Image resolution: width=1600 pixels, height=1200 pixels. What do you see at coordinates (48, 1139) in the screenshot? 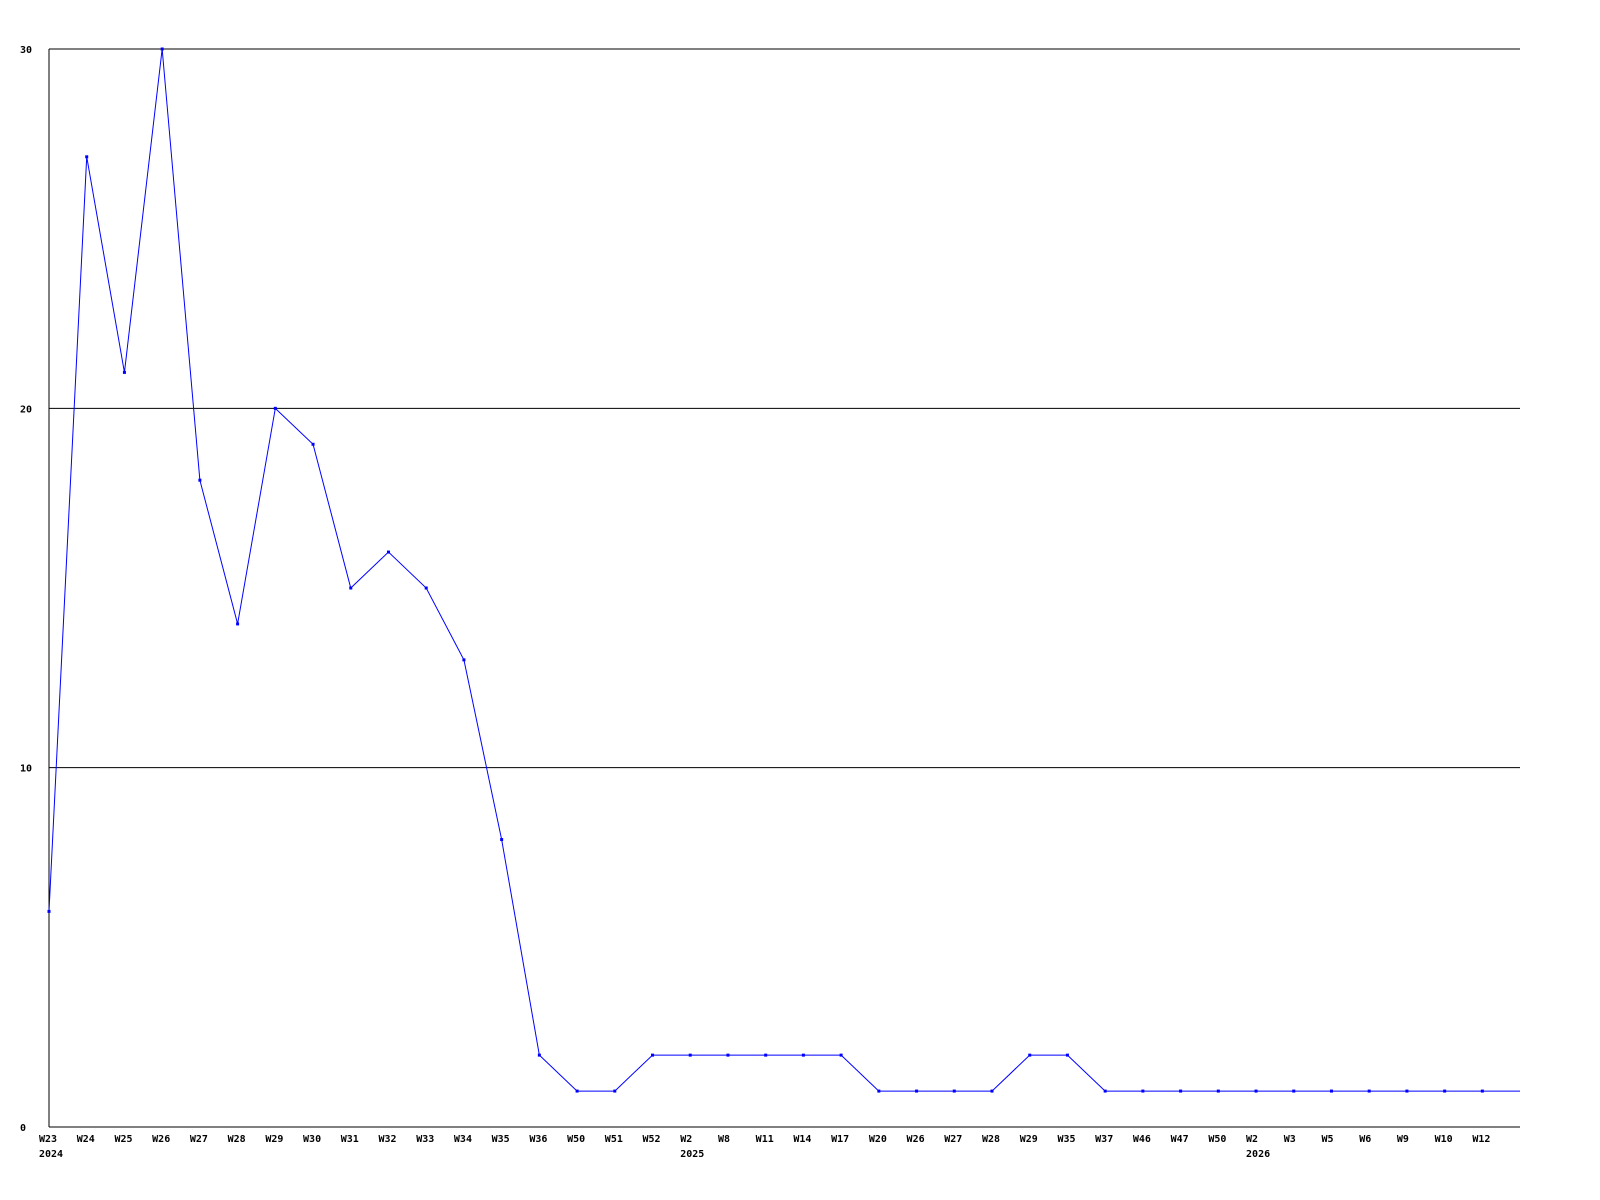
I see `x-tick-label: W23` at bounding box center [48, 1139].